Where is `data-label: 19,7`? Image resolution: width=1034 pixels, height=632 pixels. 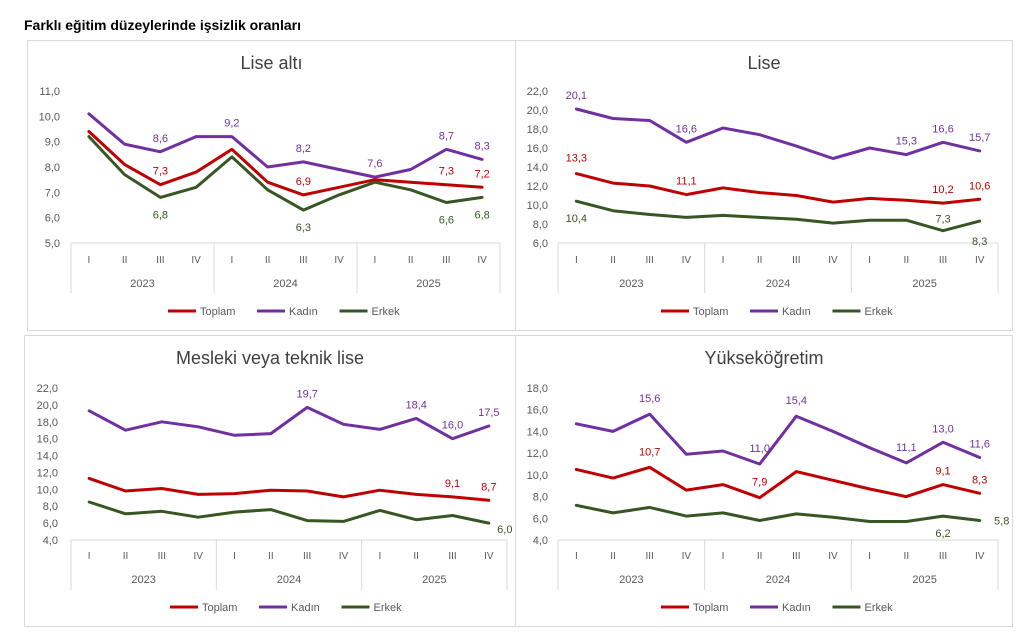 data-label: 19,7 is located at coordinates (306, 394).